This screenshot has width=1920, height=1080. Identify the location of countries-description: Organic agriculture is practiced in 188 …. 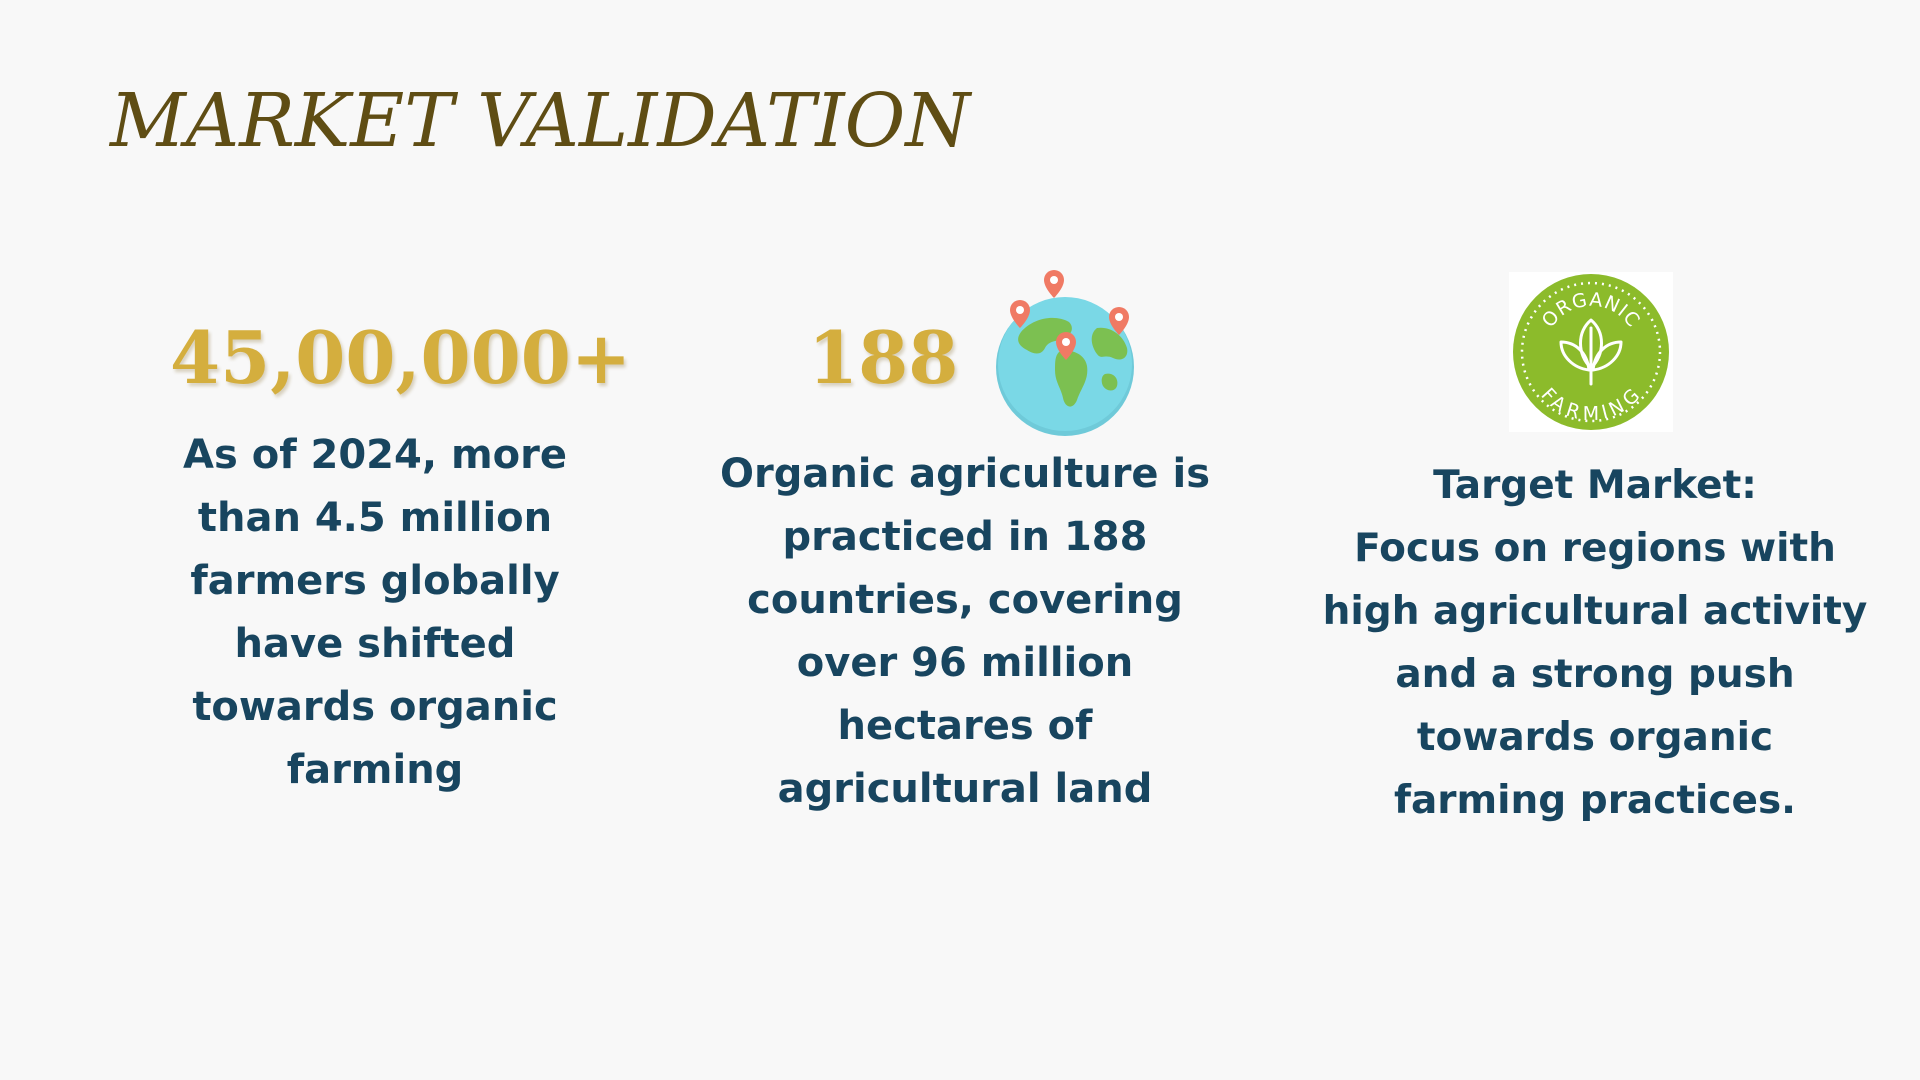
(965, 632).